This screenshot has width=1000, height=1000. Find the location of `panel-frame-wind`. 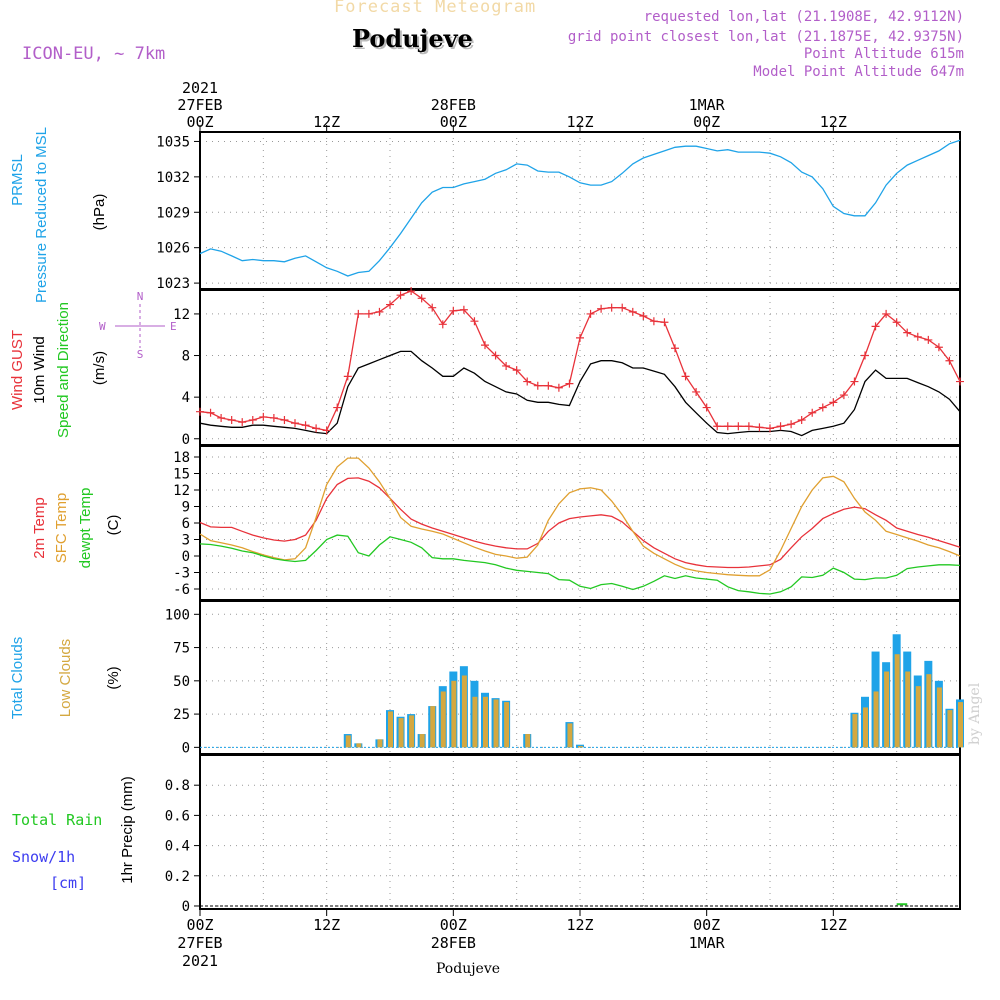

panel-frame-wind is located at coordinates (580, 367).